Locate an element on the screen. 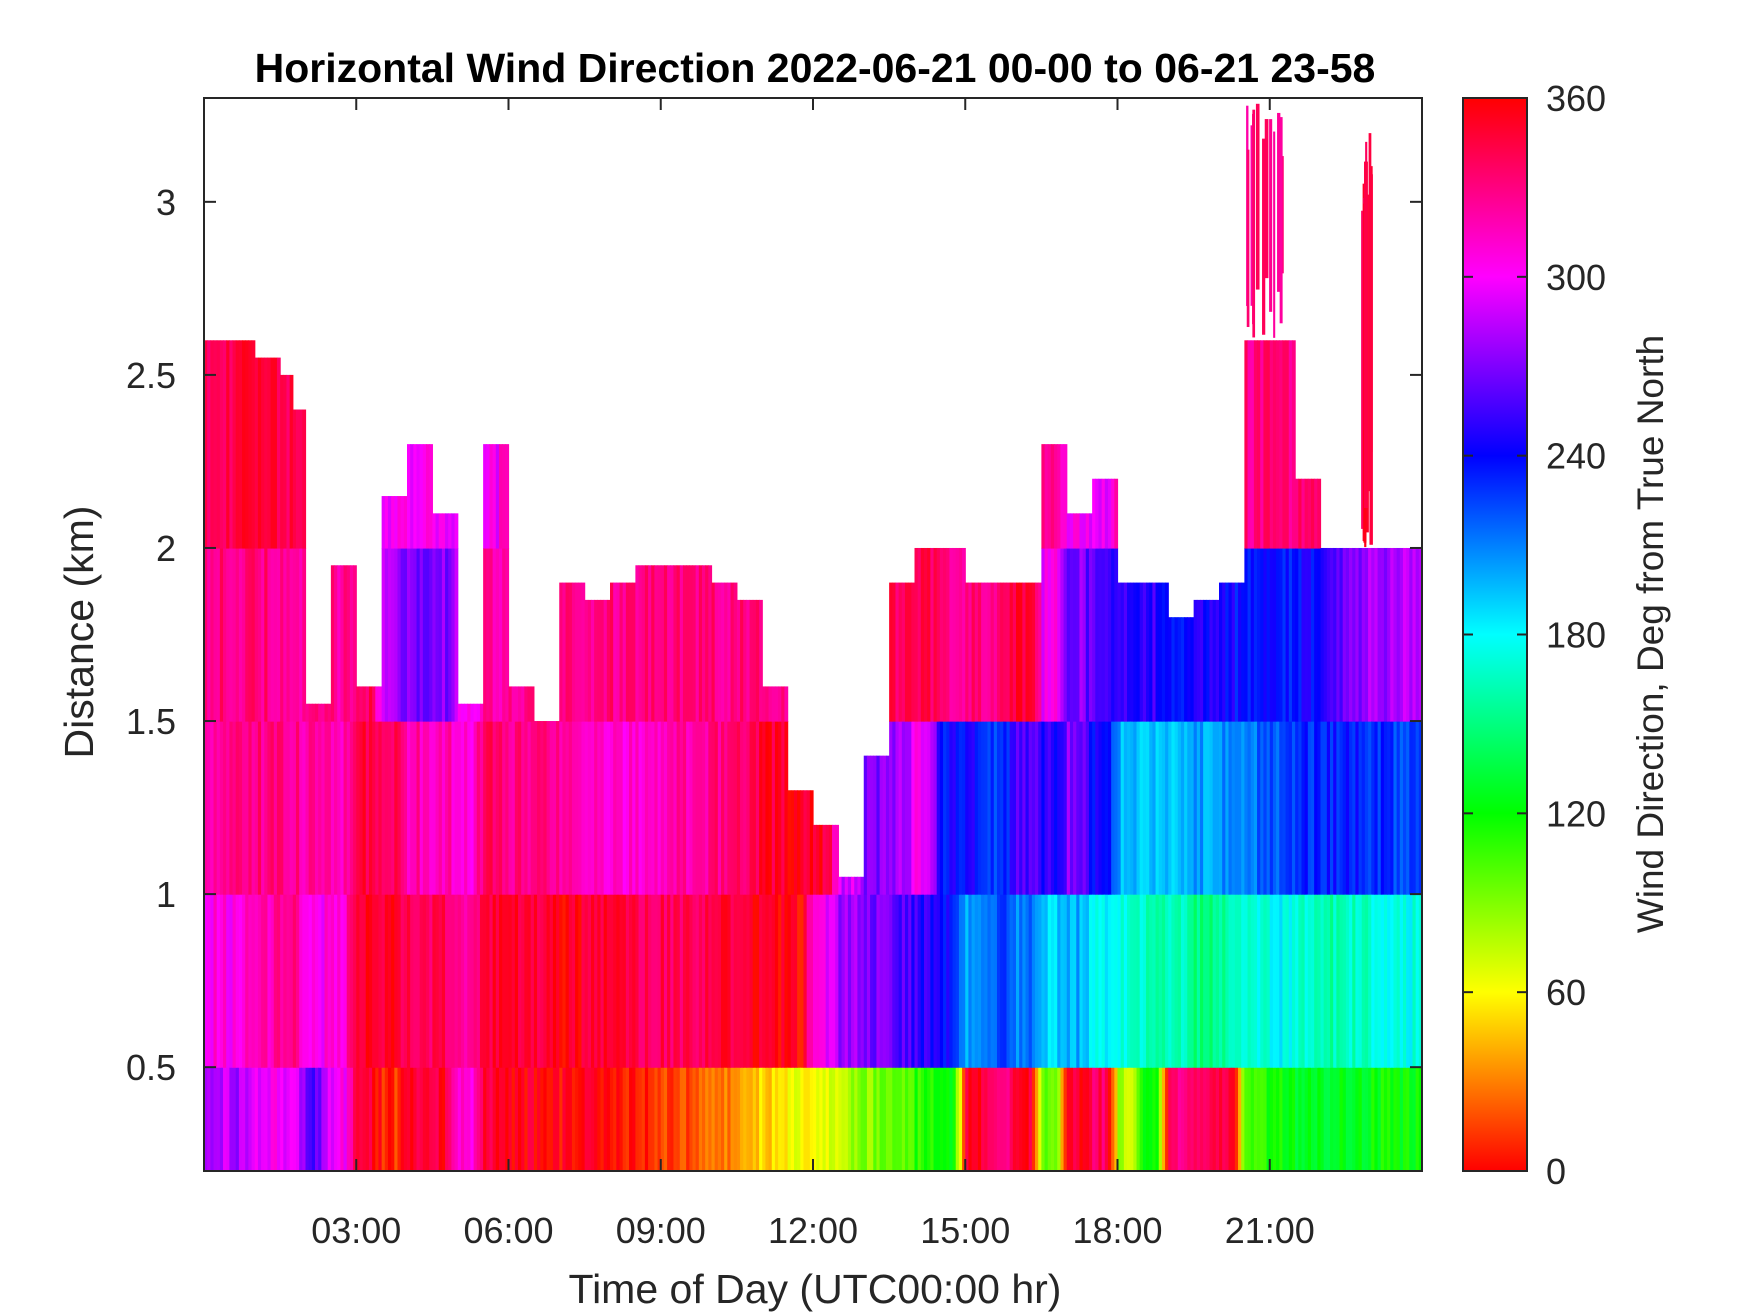 This screenshot has height=1313, width=1750. heatmap-plume-cell is located at coordinates (1253, 219).